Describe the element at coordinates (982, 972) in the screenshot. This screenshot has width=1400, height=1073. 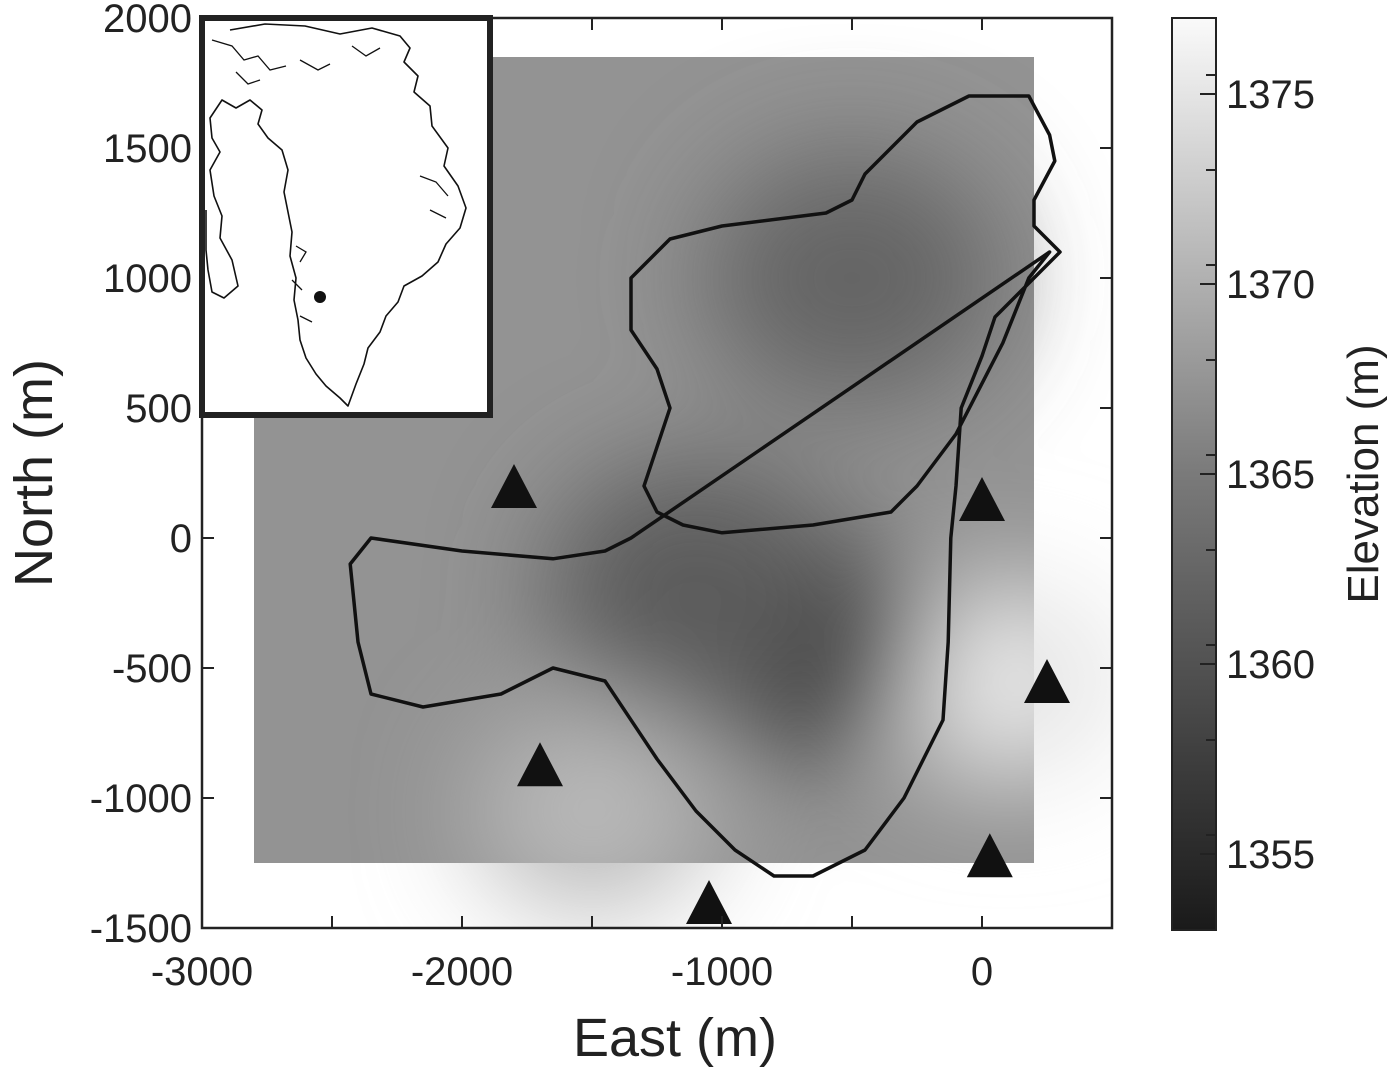
I see `x-tick-label: 0` at that location.